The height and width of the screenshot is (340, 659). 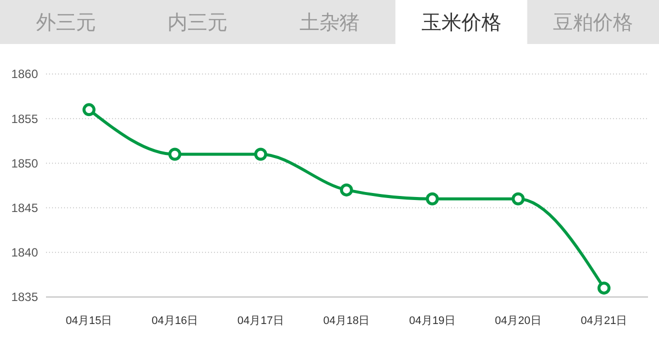 I want to click on y-tick-label: 1840, so click(x=24, y=253).